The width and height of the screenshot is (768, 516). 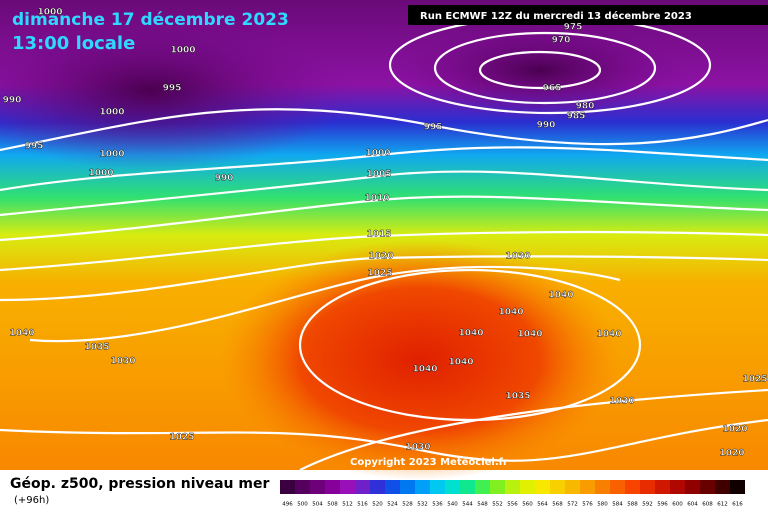 What do you see at coordinates (407, 505) in the screenshot?
I see `legend-label: 528` at bounding box center [407, 505].